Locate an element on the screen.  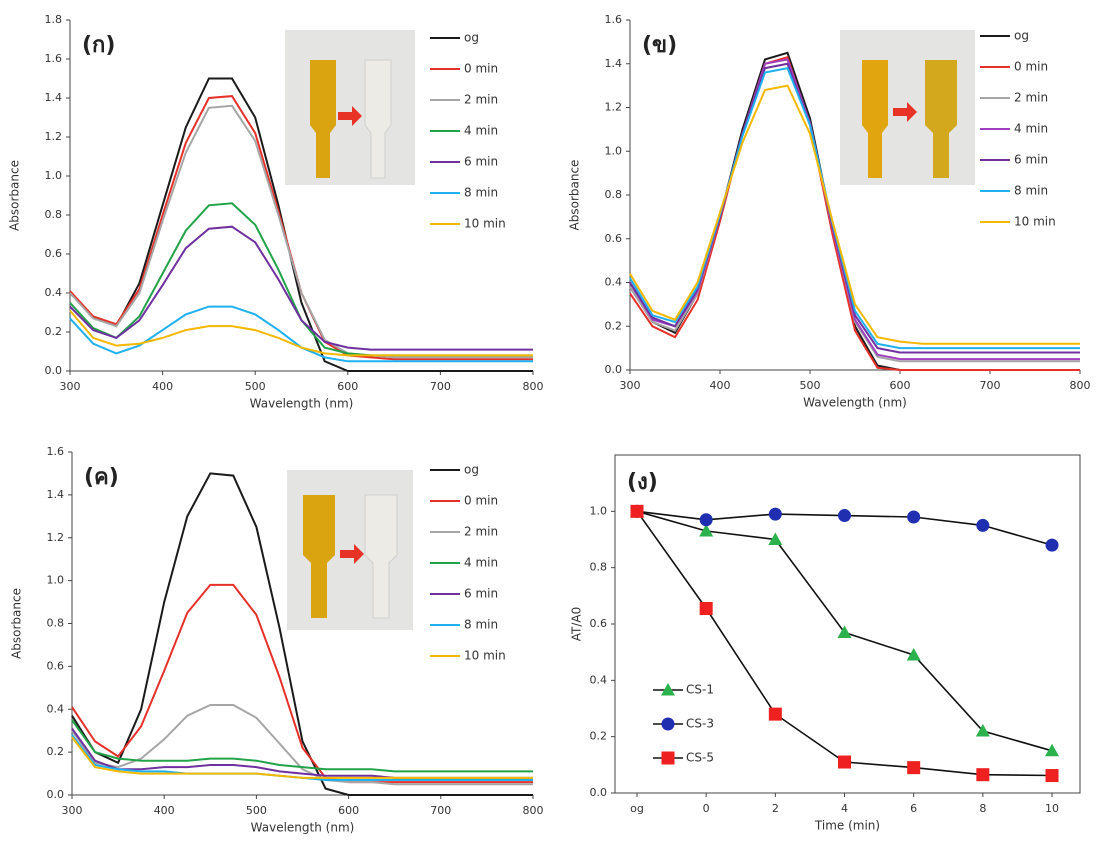
x-axis-title: Time (min) is located at coordinates (847, 826).